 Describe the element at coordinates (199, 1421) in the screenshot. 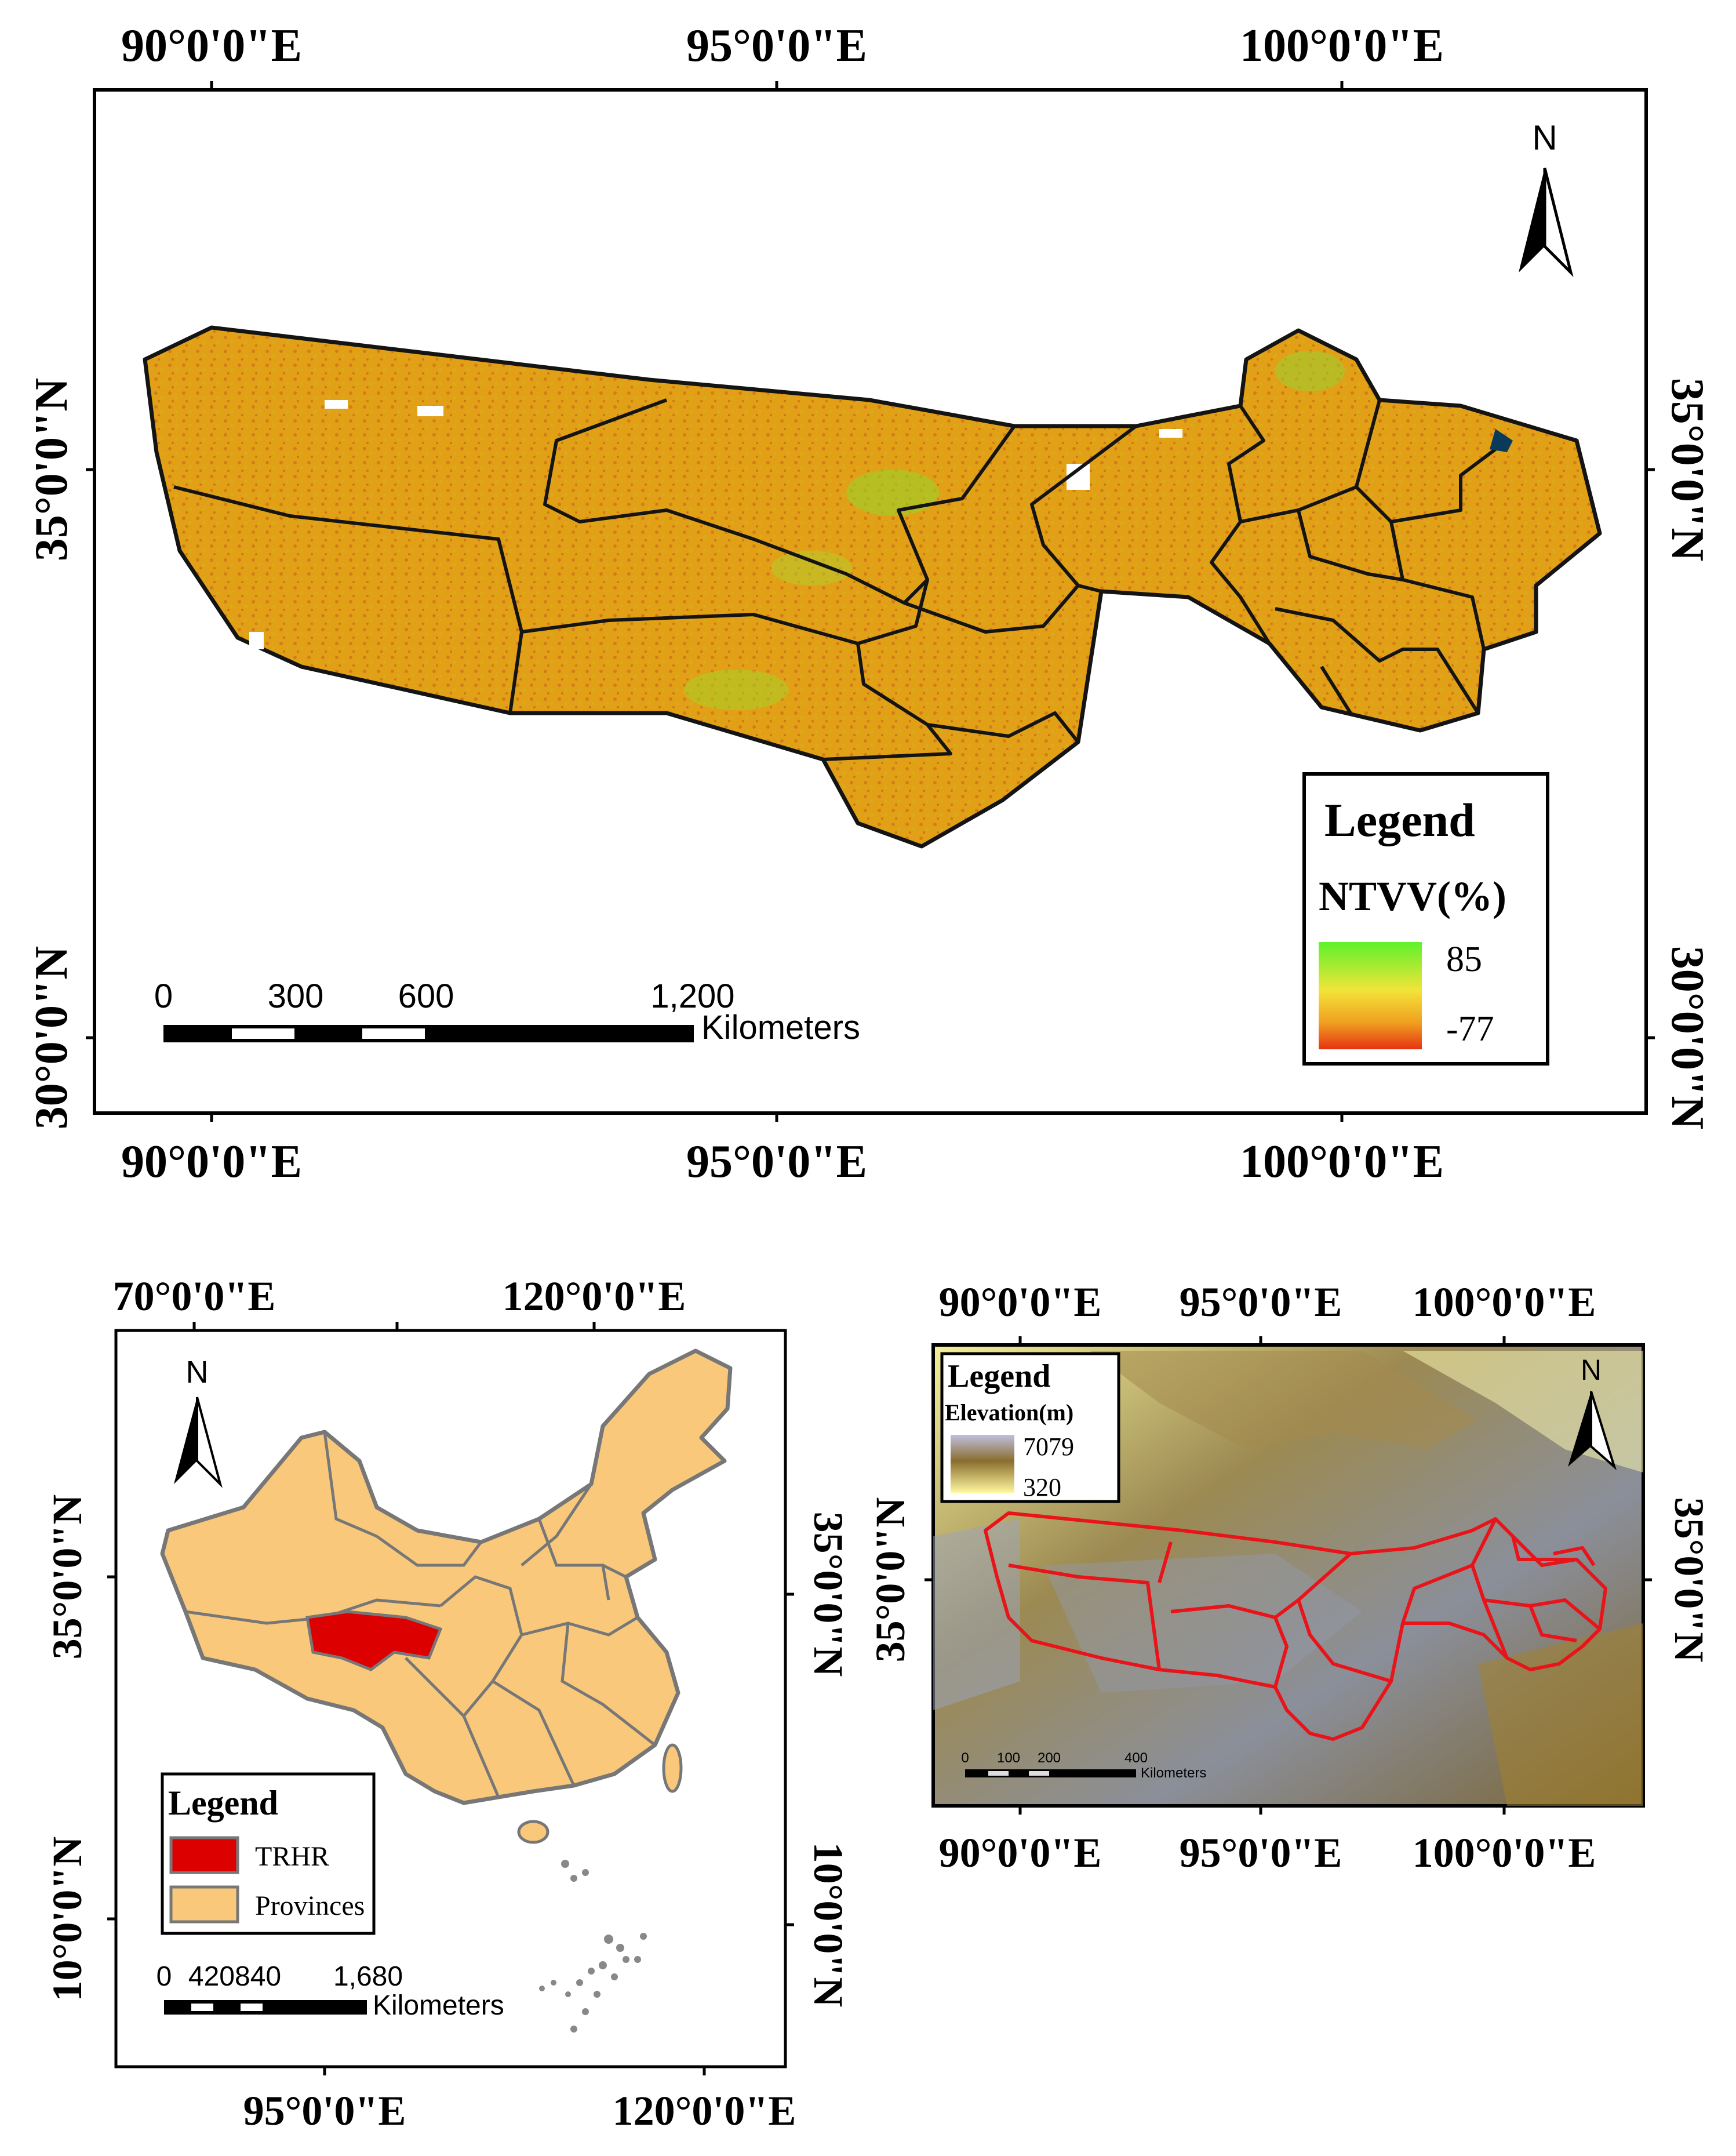

I see `china-north-arrow: N` at that location.